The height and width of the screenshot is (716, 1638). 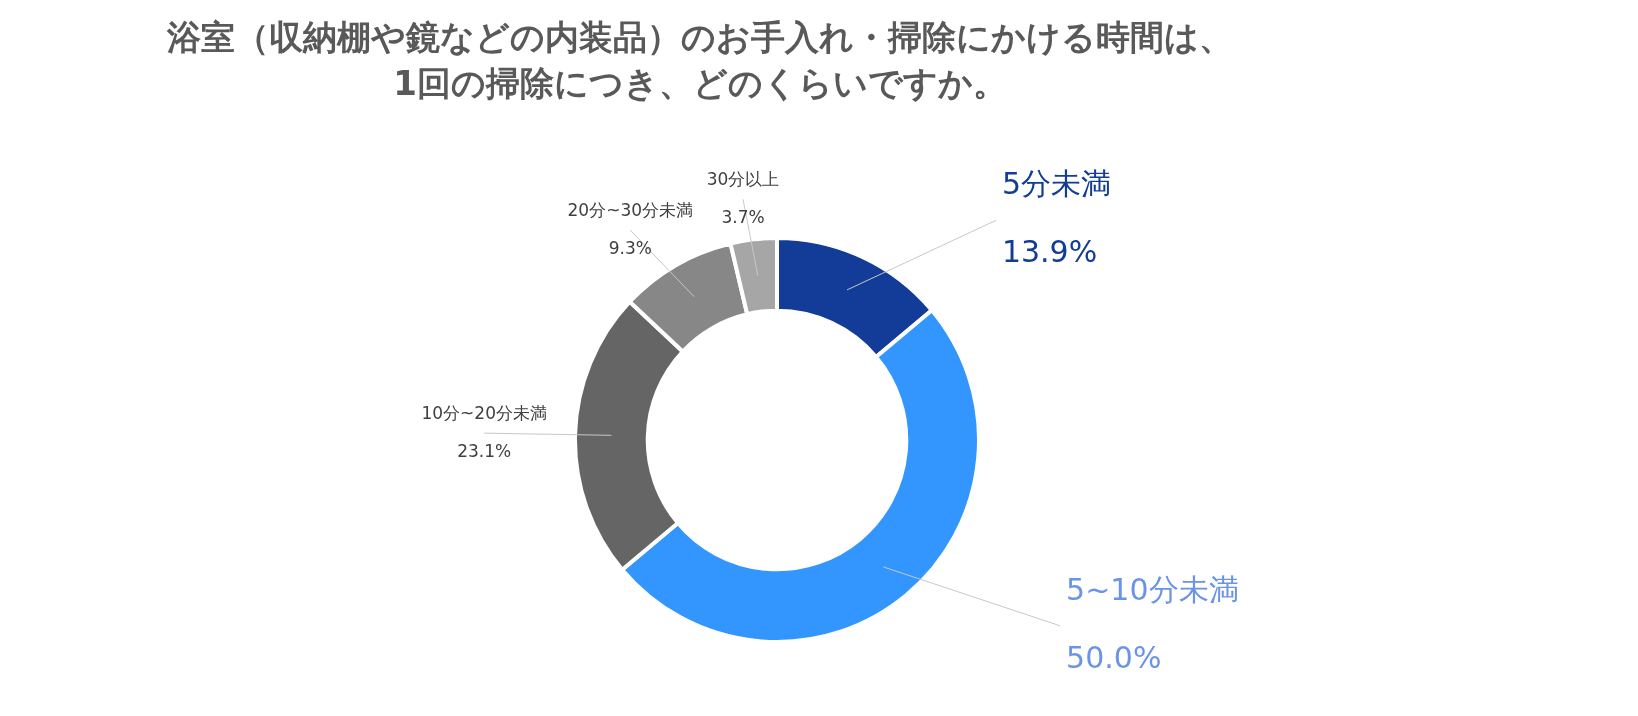 What do you see at coordinates (700, 60) in the screenshot?
I see `chart-title: 浴室（収納棚や鏡などの内装品）のお手入れ・掃除にかける時間は、 1回の掃除につき、どのくらいですか。` at bounding box center [700, 60].